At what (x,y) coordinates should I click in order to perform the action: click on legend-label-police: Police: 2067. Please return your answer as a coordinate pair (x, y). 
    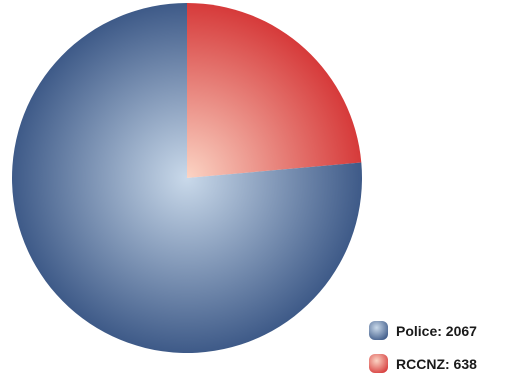
    Looking at the image, I should click on (436, 331).